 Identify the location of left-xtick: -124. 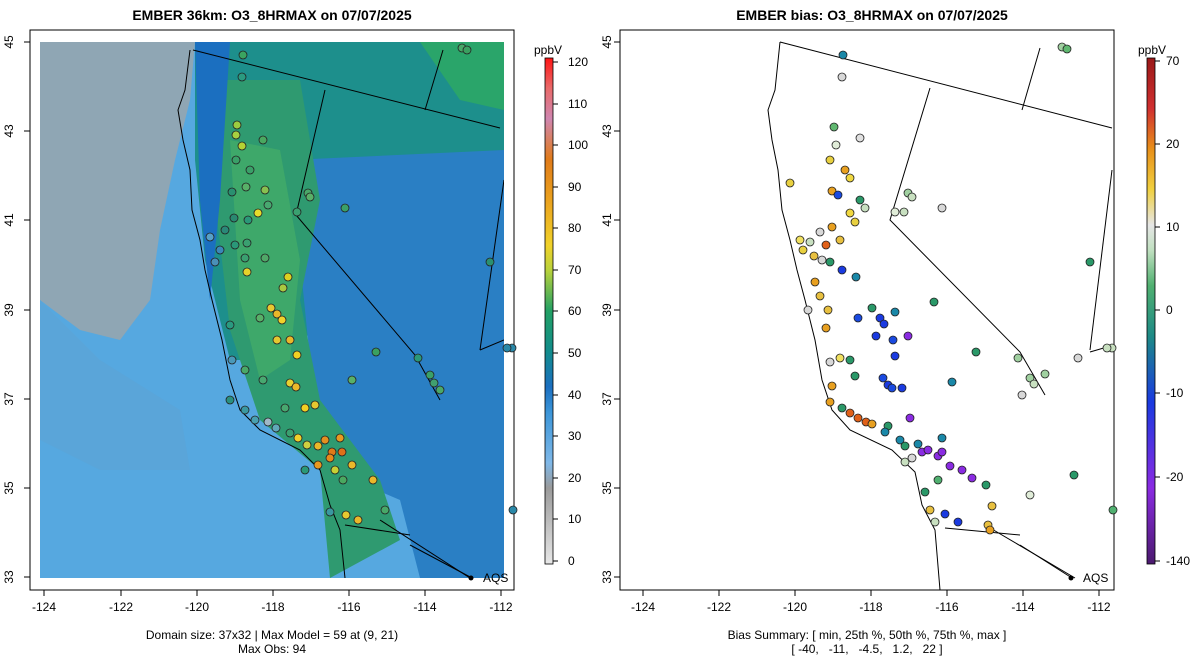
(44, 607).